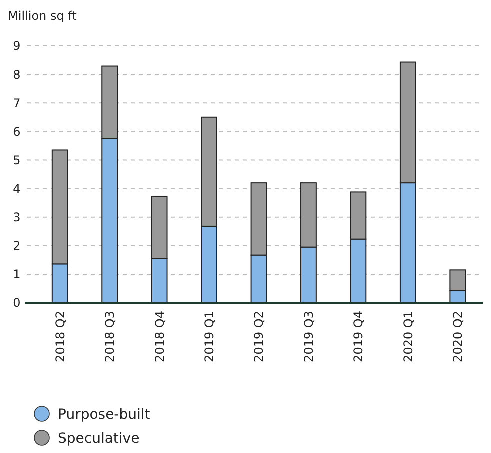  What do you see at coordinates (259, 336) in the screenshot?
I see `x-tick-label: 2019 Q2` at bounding box center [259, 336].